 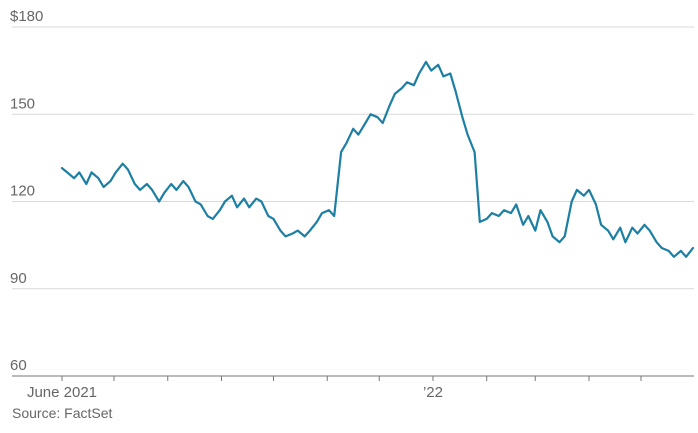 What do you see at coordinates (62, 413) in the screenshot?
I see `source-note: Source: FactSet` at bounding box center [62, 413].